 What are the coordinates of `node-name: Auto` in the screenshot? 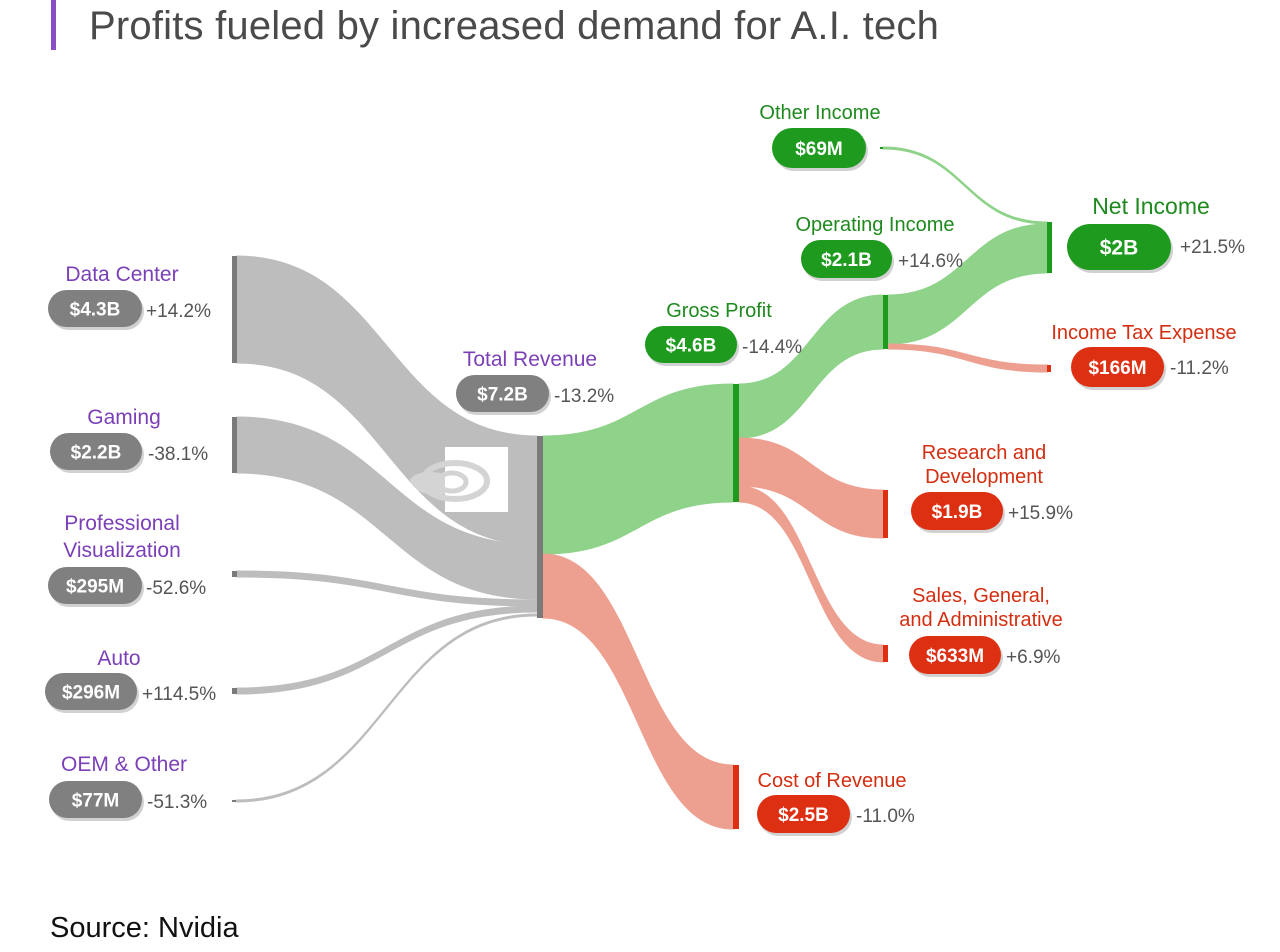 It's located at (118, 658).